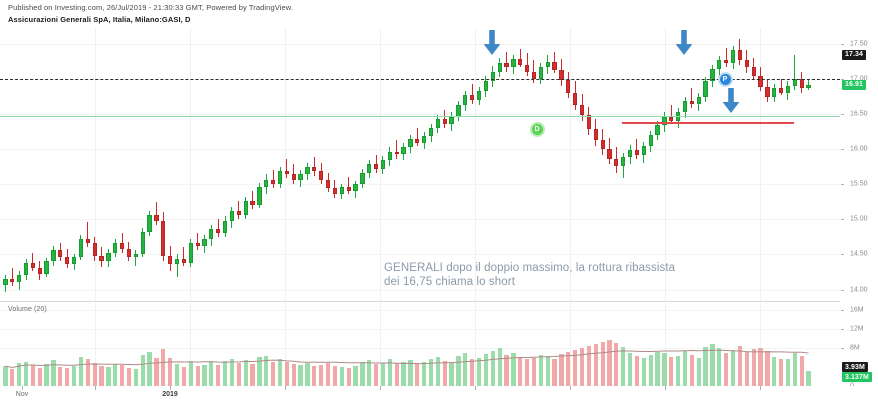 This screenshot has height=402, width=878. I want to click on close-price-badge: 16.91, so click(854, 84).